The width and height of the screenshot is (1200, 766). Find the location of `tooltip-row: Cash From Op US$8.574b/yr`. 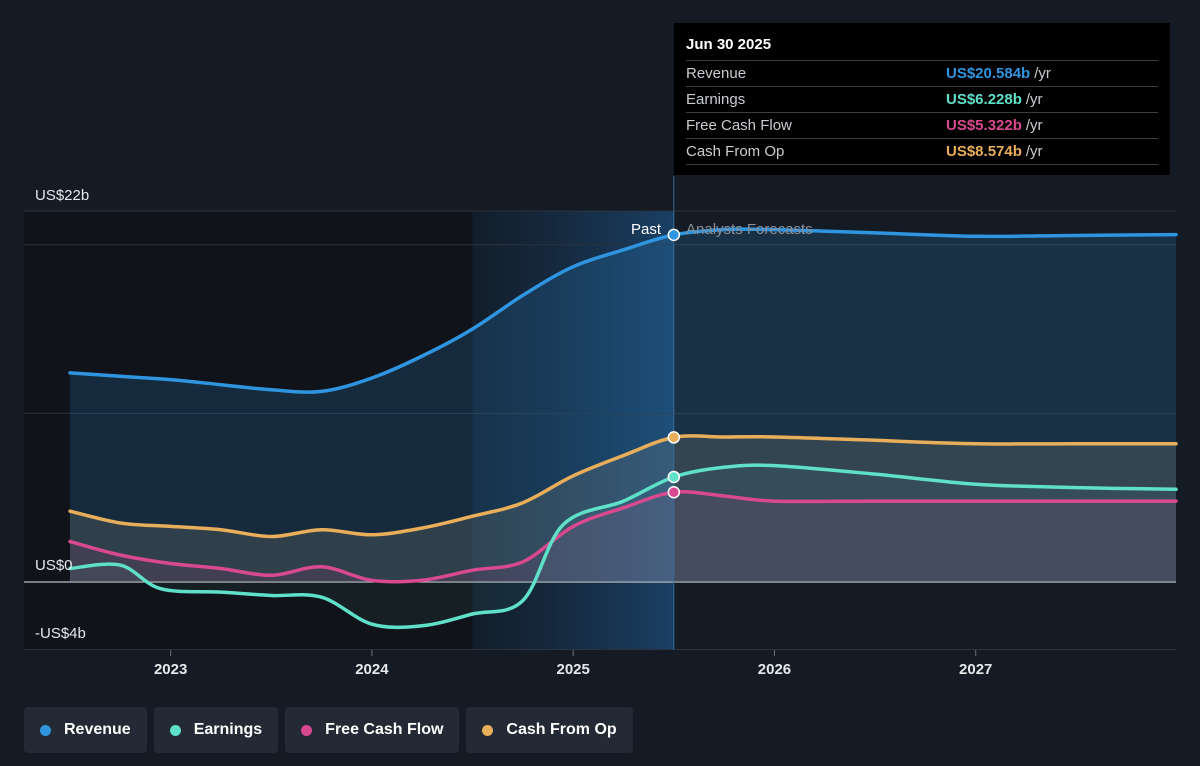

tooltip-row: Cash From Op US$8.574b/yr is located at coordinates (922, 151).